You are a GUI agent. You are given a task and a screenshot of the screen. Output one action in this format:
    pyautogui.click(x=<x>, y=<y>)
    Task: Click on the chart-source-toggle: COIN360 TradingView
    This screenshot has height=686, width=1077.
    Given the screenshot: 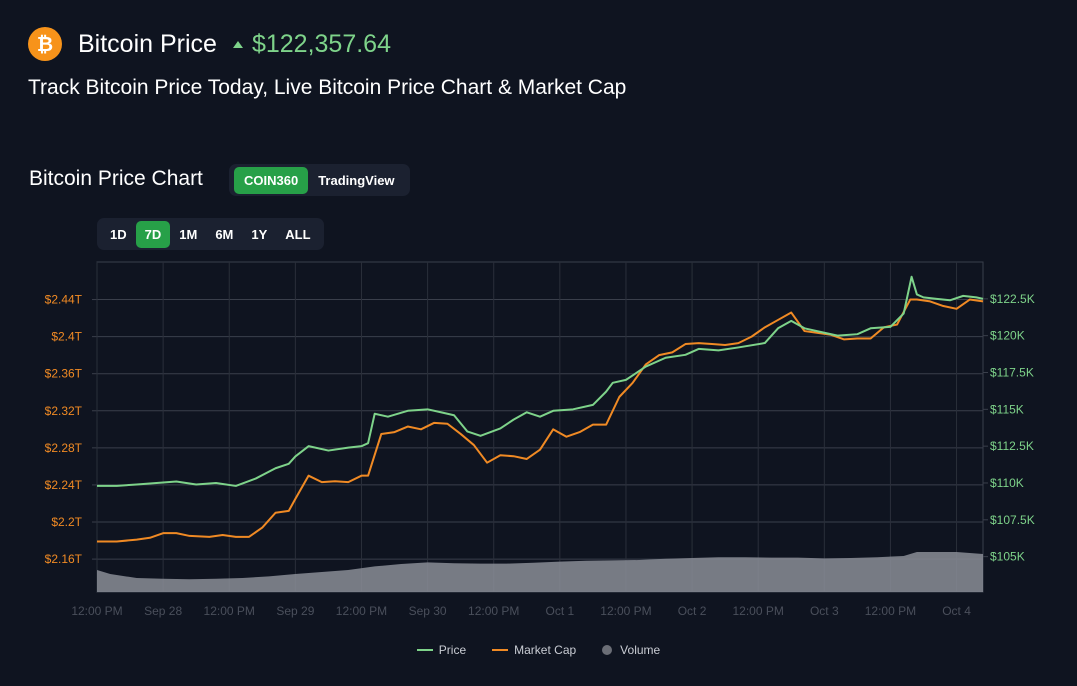 What is the action you would take?
    pyautogui.click(x=319, y=180)
    